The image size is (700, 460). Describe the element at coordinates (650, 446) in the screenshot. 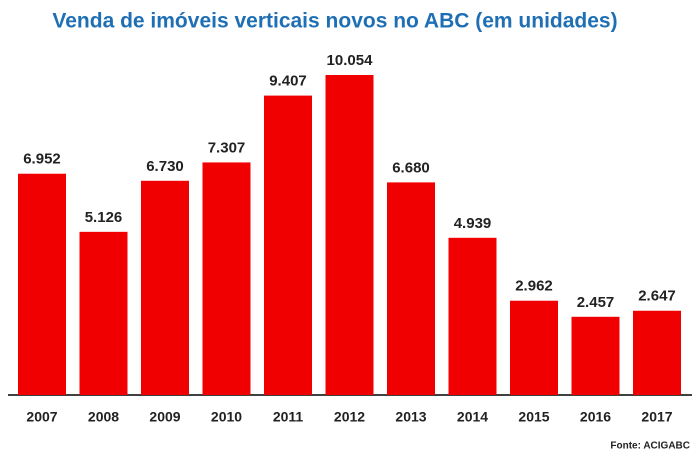

I see `source: Fonte: ACIGABC` at that location.